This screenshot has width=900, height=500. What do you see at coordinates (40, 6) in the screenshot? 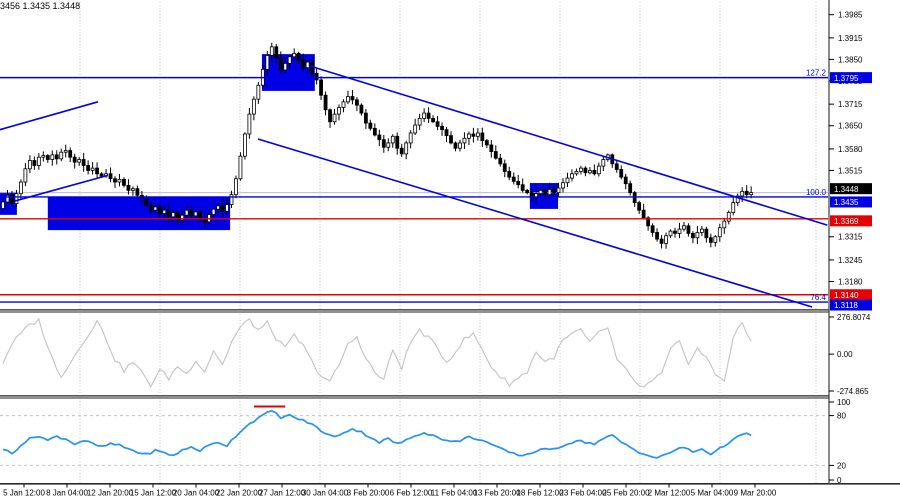
I see `ohlc-readout: 3456 1.3435 1.3448` at bounding box center [40, 6].